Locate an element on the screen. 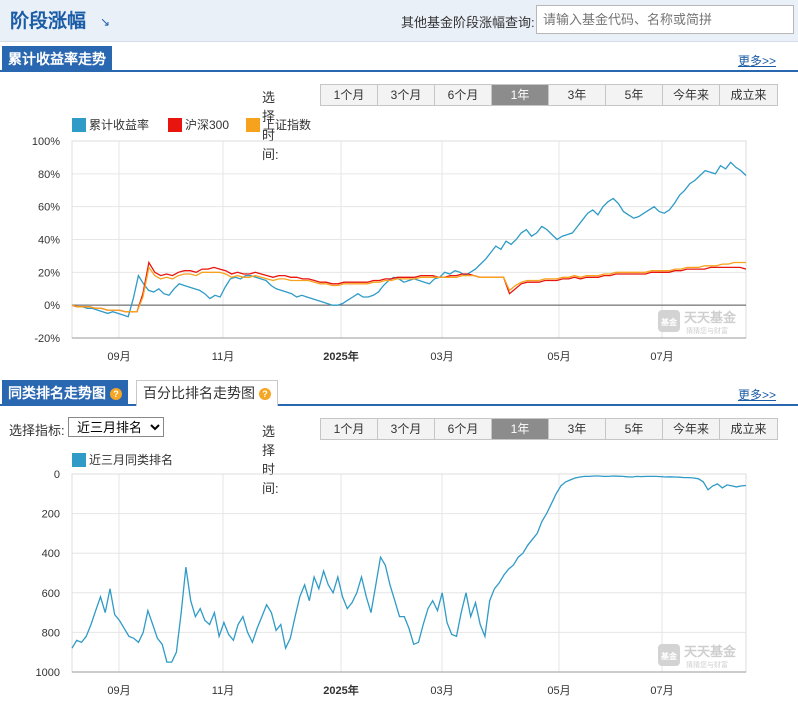 The image size is (798, 716). y-tick-label: 600 is located at coordinates (51, 594).